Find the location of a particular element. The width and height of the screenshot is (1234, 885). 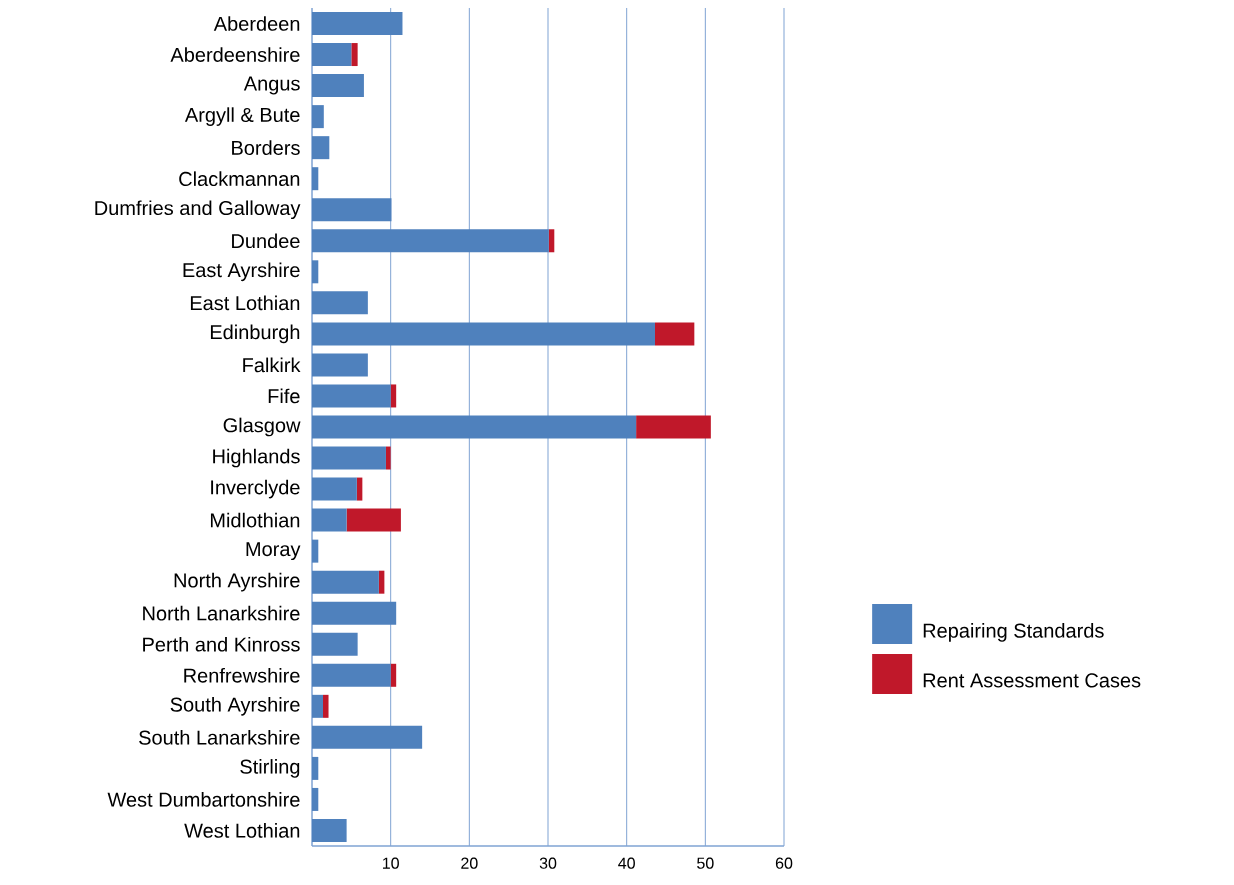

legend-label: Rent Assessment Cases is located at coordinates (1032, 680).